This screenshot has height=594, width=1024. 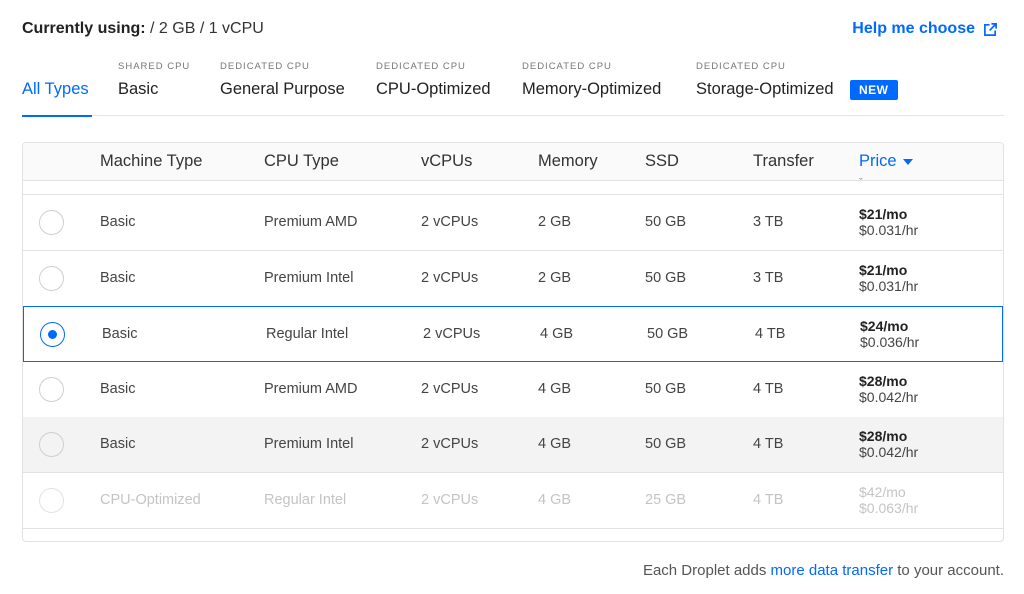 I want to click on table-row-partial: ˇ, so click(x=513, y=186).